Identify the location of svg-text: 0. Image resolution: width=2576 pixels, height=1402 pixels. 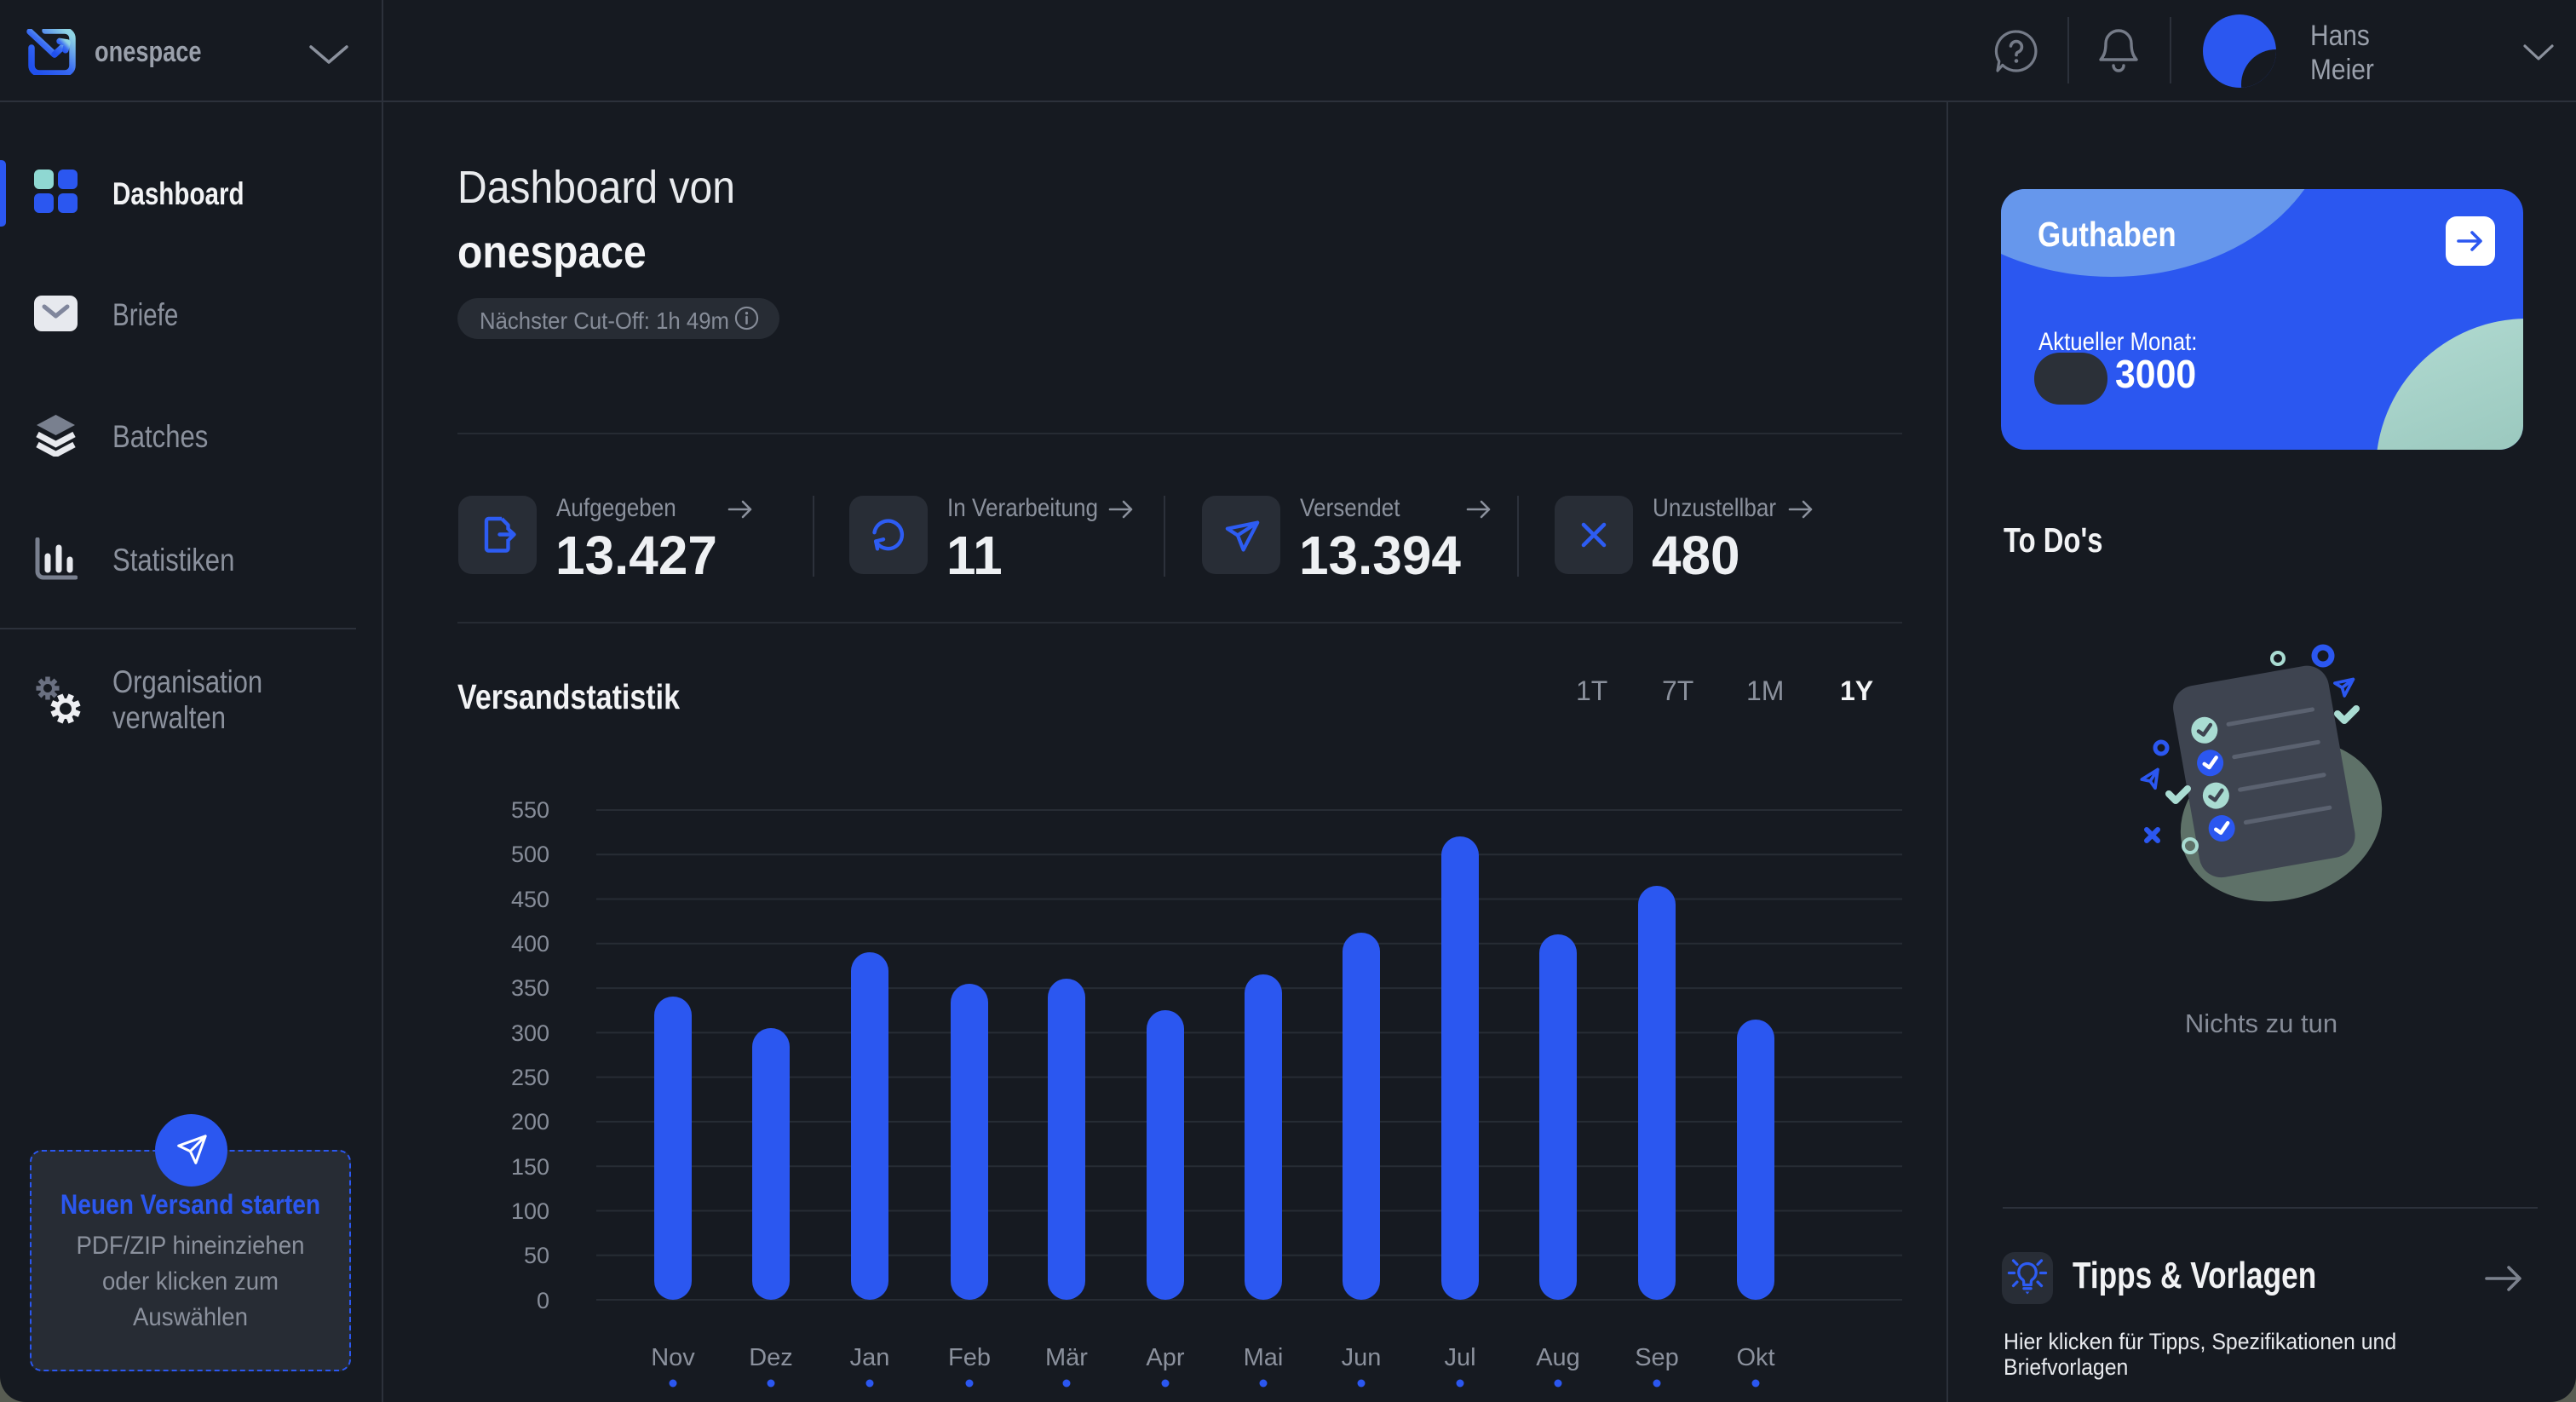
(543, 1300).